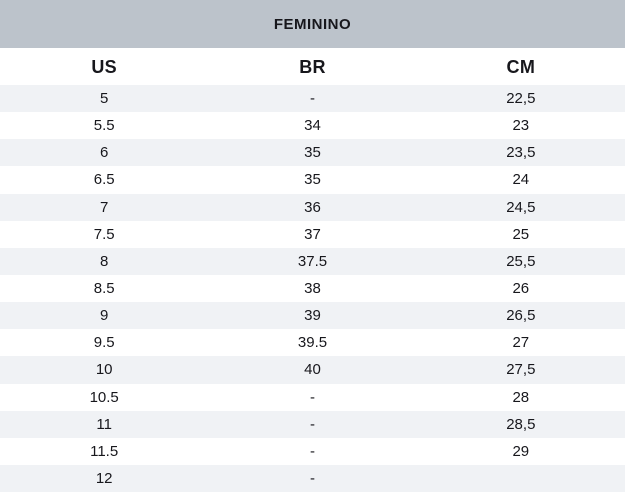 The width and height of the screenshot is (625, 492). What do you see at coordinates (104, 99) in the screenshot?
I see `table-cell: 5` at bounding box center [104, 99].